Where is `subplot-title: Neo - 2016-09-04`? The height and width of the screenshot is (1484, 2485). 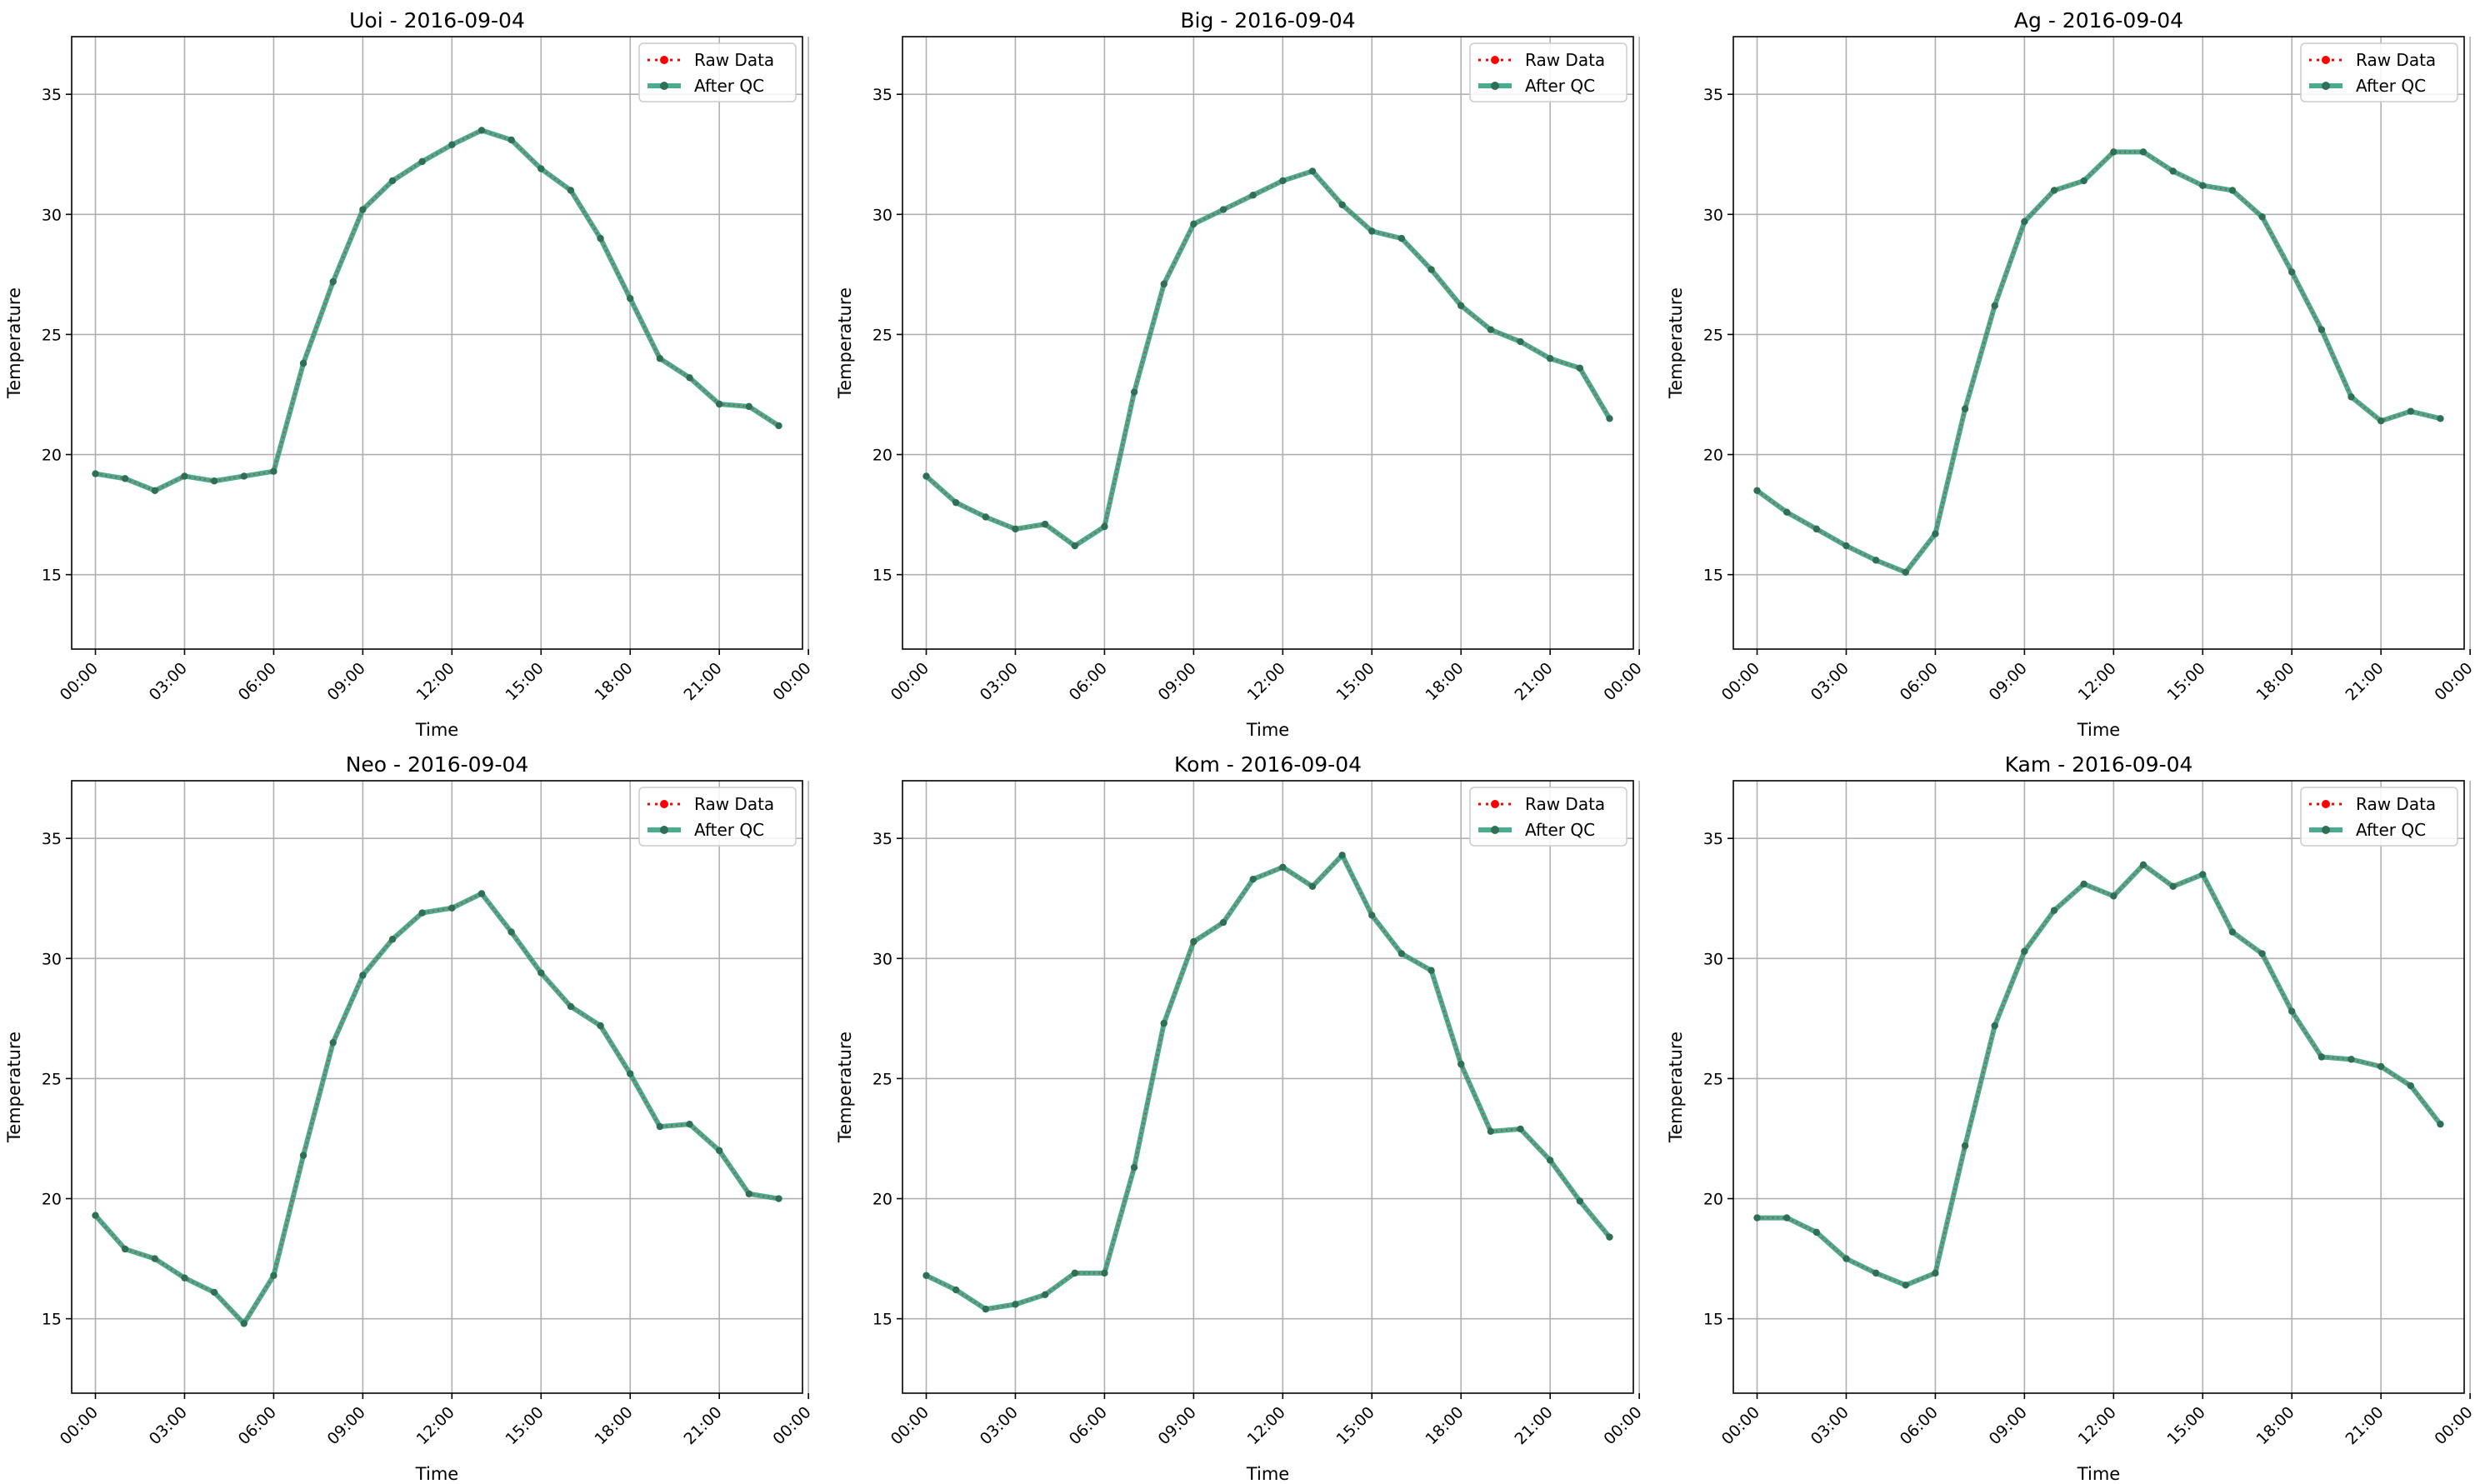 subplot-title: Neo - 2016-09-04 is located at coordinates (437, 764).